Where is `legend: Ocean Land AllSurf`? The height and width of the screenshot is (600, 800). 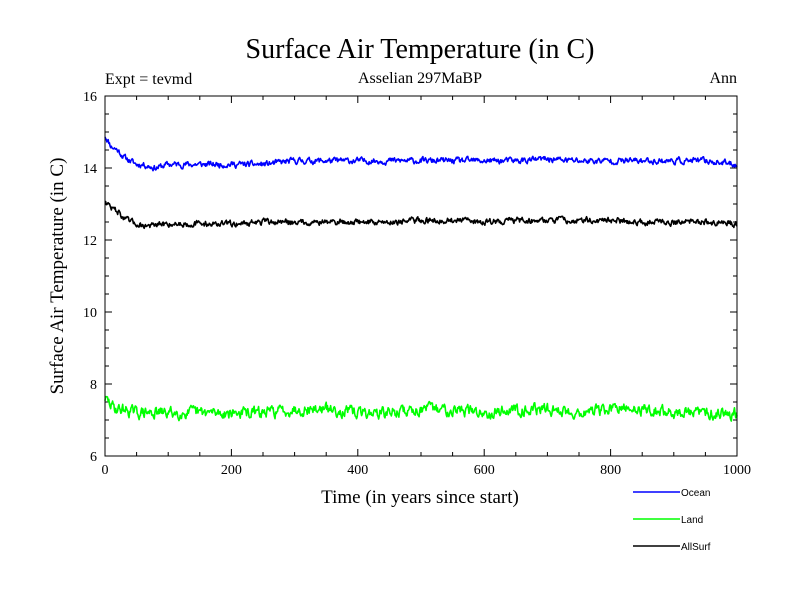
legend: Ocean Land AllSurf is located at coordinates (672, 520).